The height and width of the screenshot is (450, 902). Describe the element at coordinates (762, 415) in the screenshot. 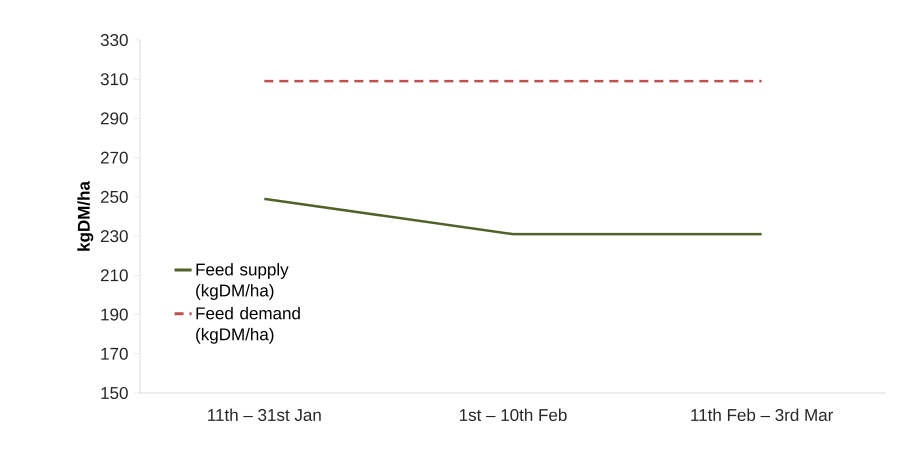

I see `x-tick-label: 11th Feb – 3rd Mar` at that location.